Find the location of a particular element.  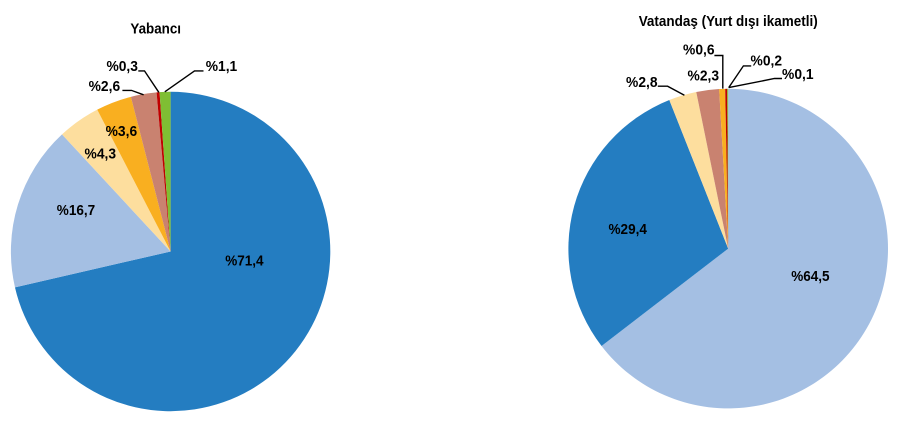

svg-text: %16,7 is located at coordinates (76, 210).